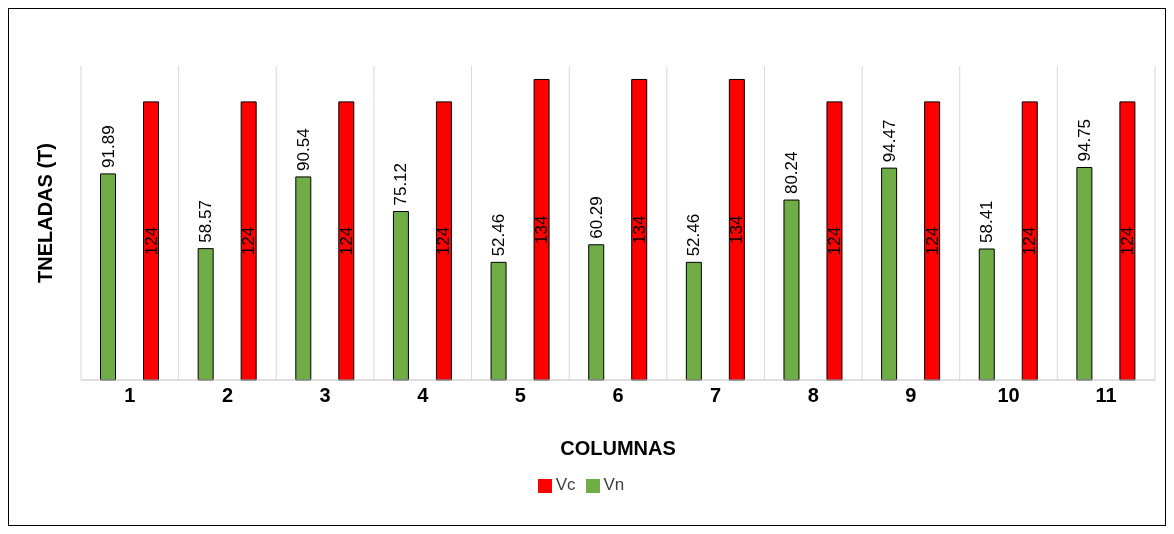 The image size is (1174, 534). I want to click on x-tick-label: 2, so click(227, 395).